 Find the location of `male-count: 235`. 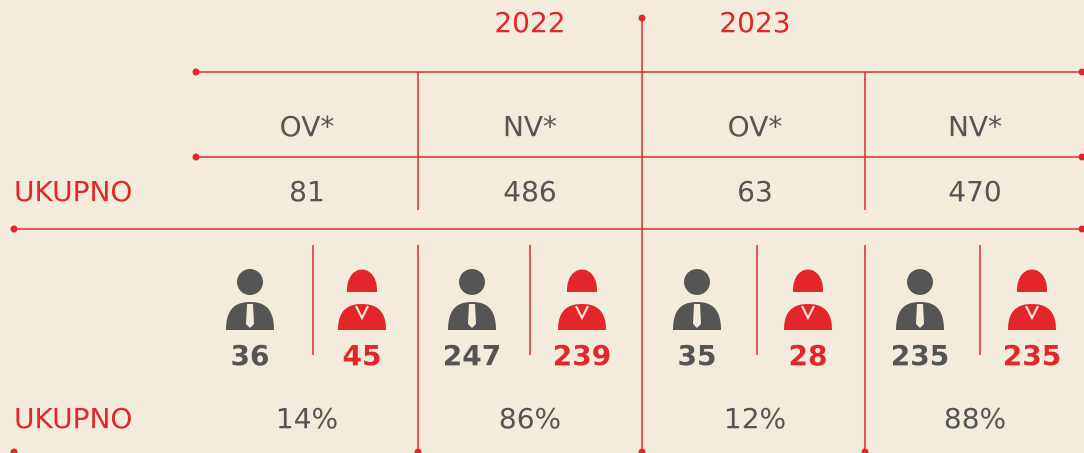

male-count: 235 is located at coordinates (920, 355).